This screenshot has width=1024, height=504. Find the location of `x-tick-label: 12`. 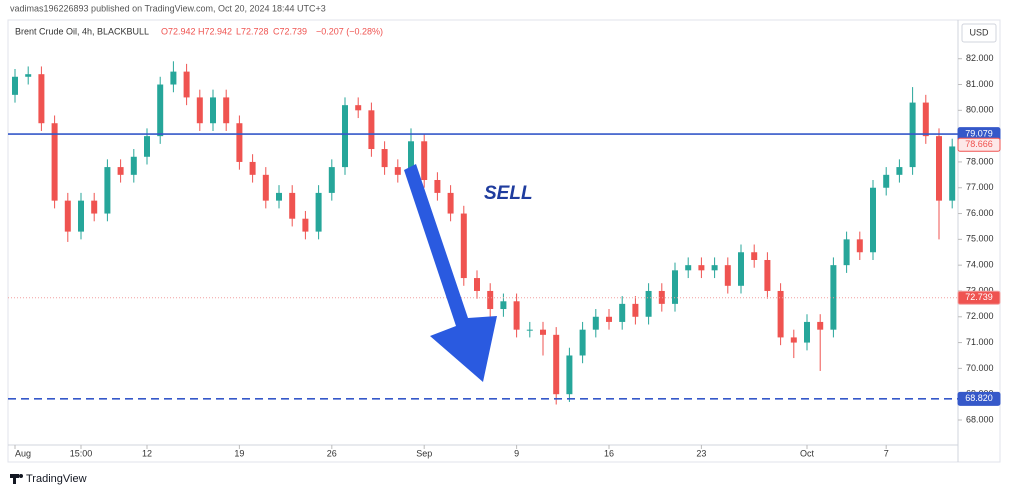

x-tick-label: 12 is located at coordinates (147, 453).